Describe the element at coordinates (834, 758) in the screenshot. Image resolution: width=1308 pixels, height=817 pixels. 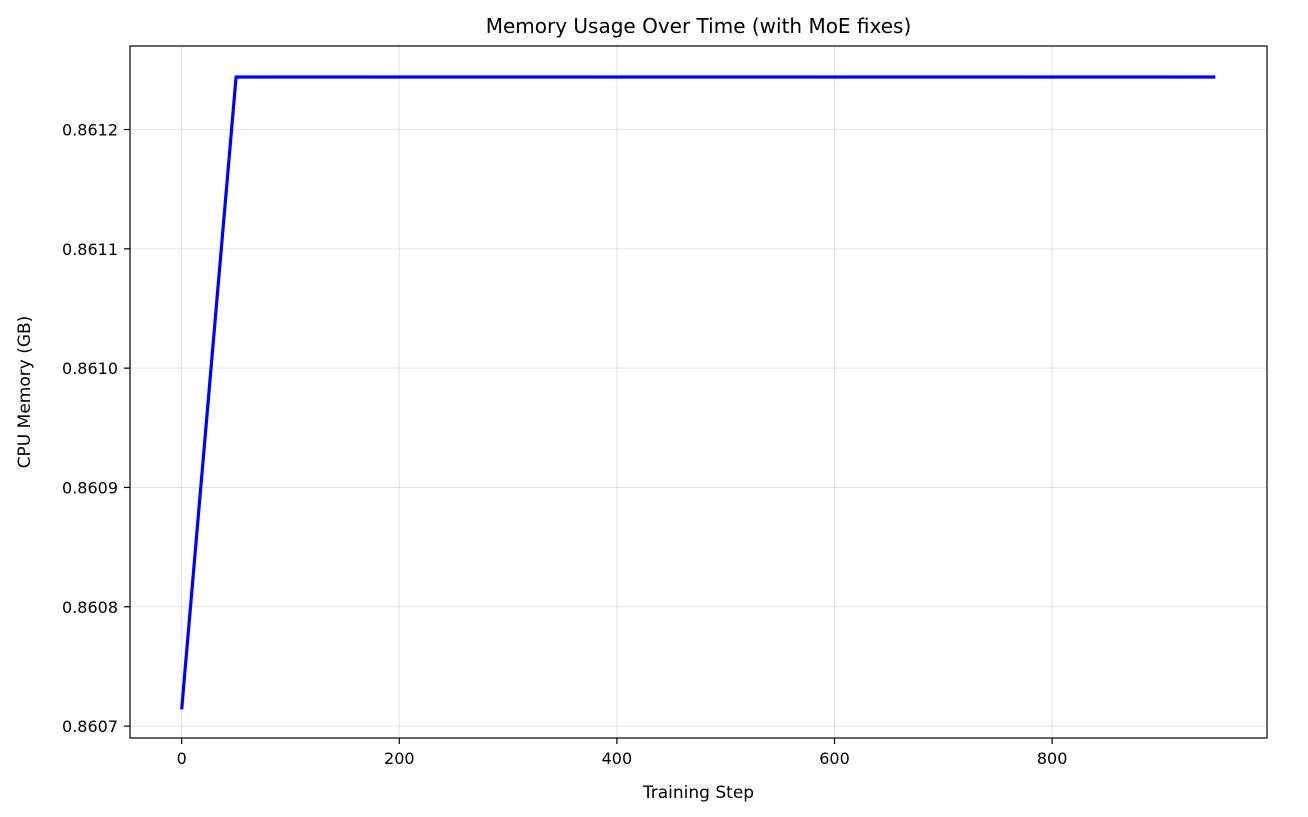
I see `x-tick-label: 600` at that location.